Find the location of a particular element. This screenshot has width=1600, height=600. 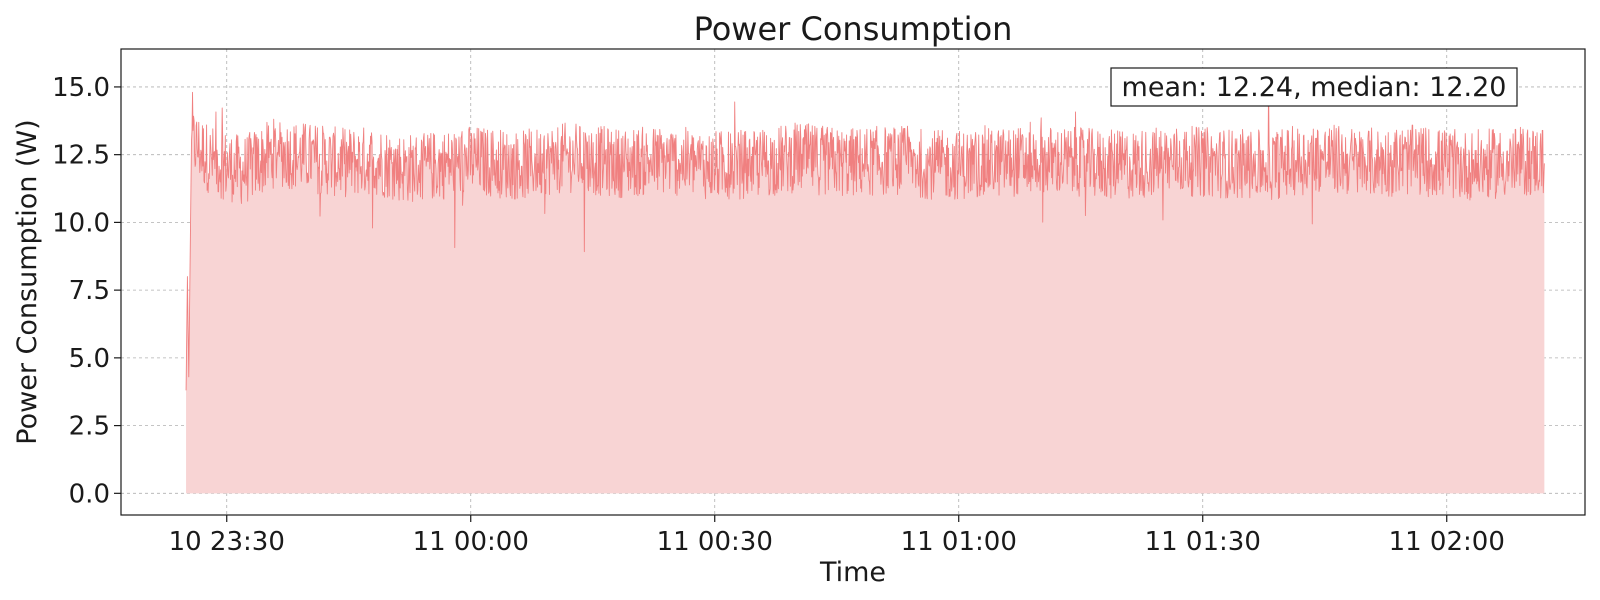

stats-annotation: mean: 12.24, median: 12.20 is located at coordinates (1314, 87).